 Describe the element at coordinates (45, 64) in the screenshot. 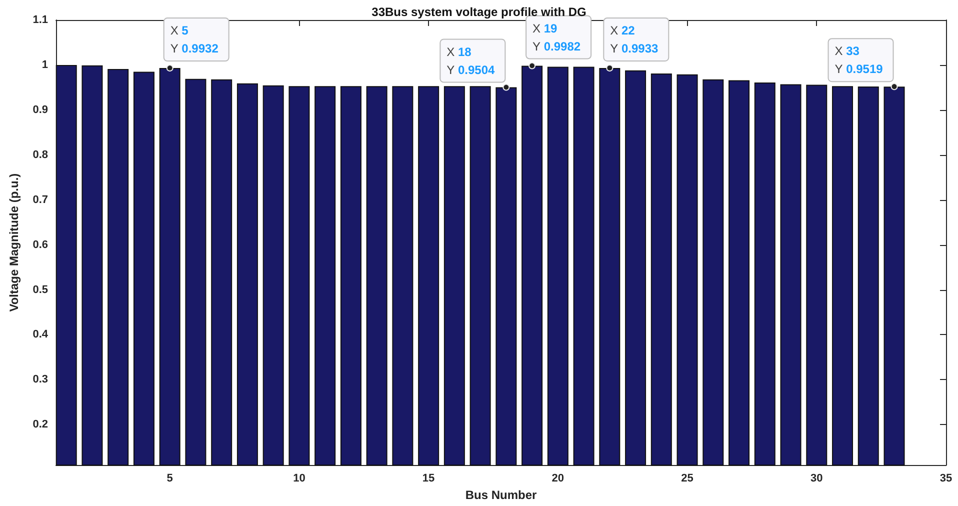

I see `y-tick-label: 1` at that location.